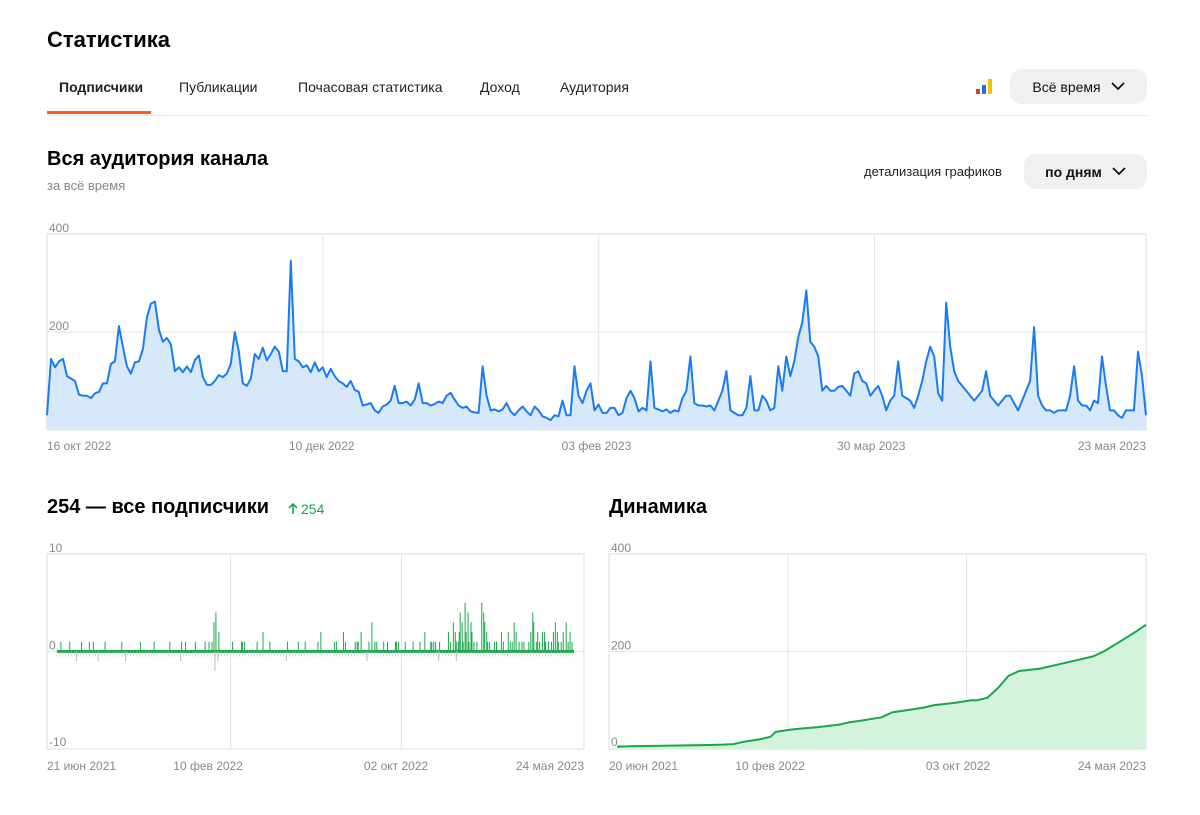 The width and height of the screenshot is (1200, 815). I want to click on detail-select: по дням, so click(1085, 171).